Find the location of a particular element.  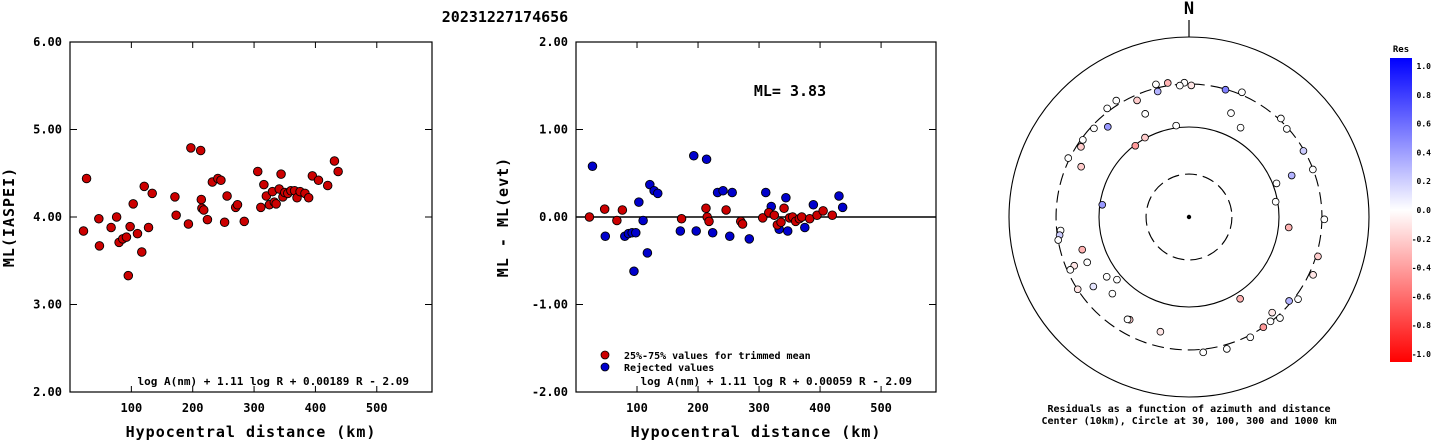

y-tick-label: 0.00 is located at coordinates (553, 217).